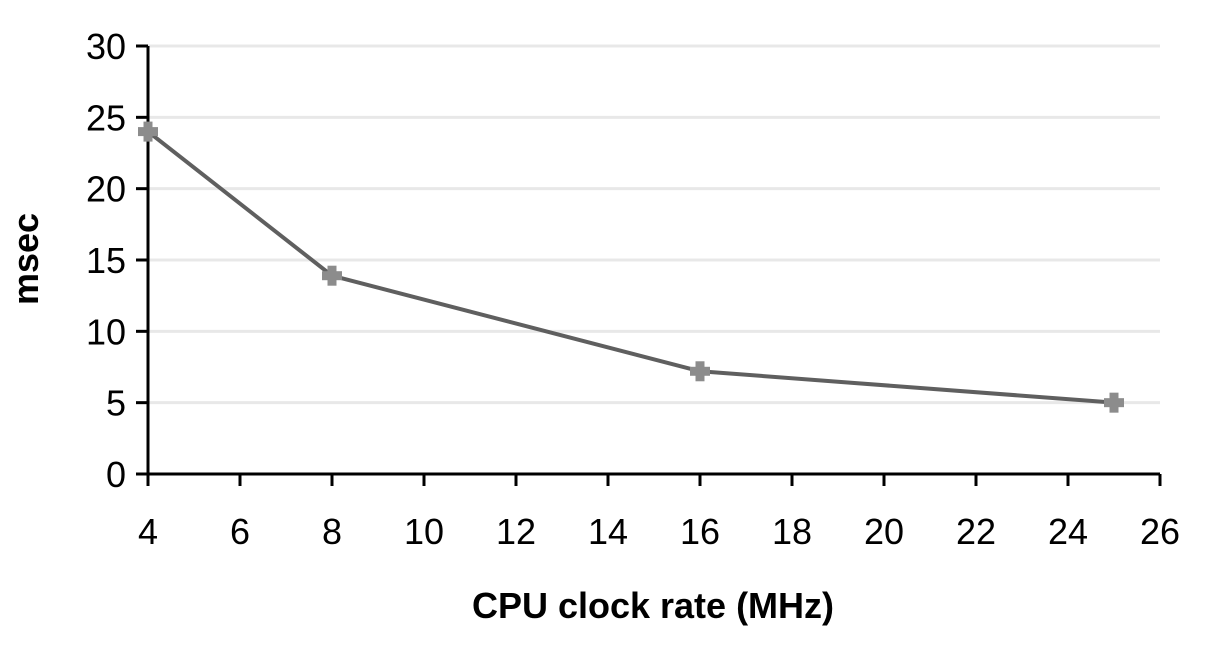 The width and height of the screenshot is (1212, 666). I want to click on y-tick-label-10: 10, so click(106, 331).